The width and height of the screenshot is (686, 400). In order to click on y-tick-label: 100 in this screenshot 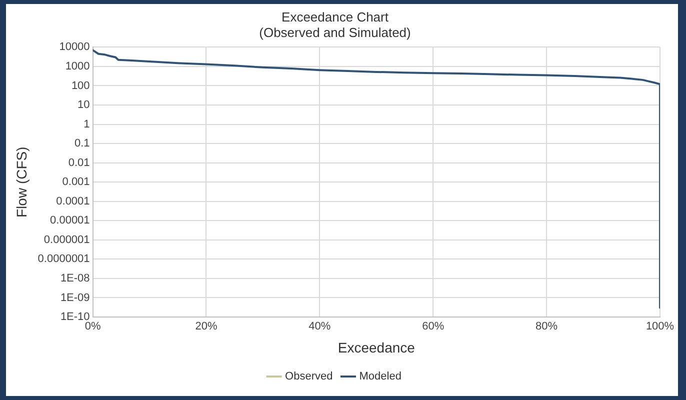, I will do `click(80, 86)`.